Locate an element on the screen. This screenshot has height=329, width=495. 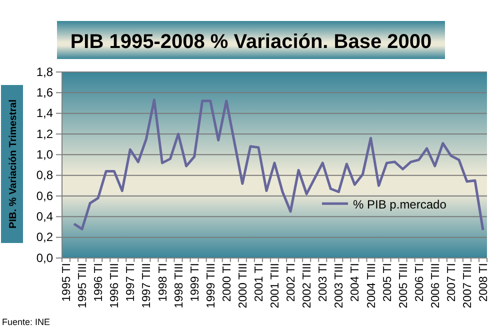
y-tick-label: 1,4 is located at coordinates (45, 113).